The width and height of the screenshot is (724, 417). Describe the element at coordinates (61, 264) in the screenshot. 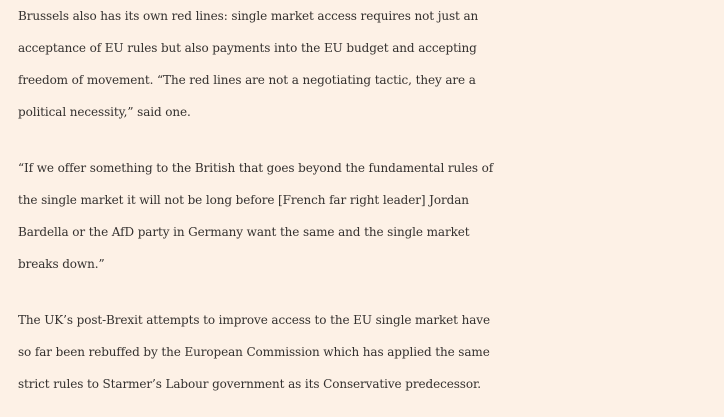

I see `paragraph-line: breaks down.”` at that location.